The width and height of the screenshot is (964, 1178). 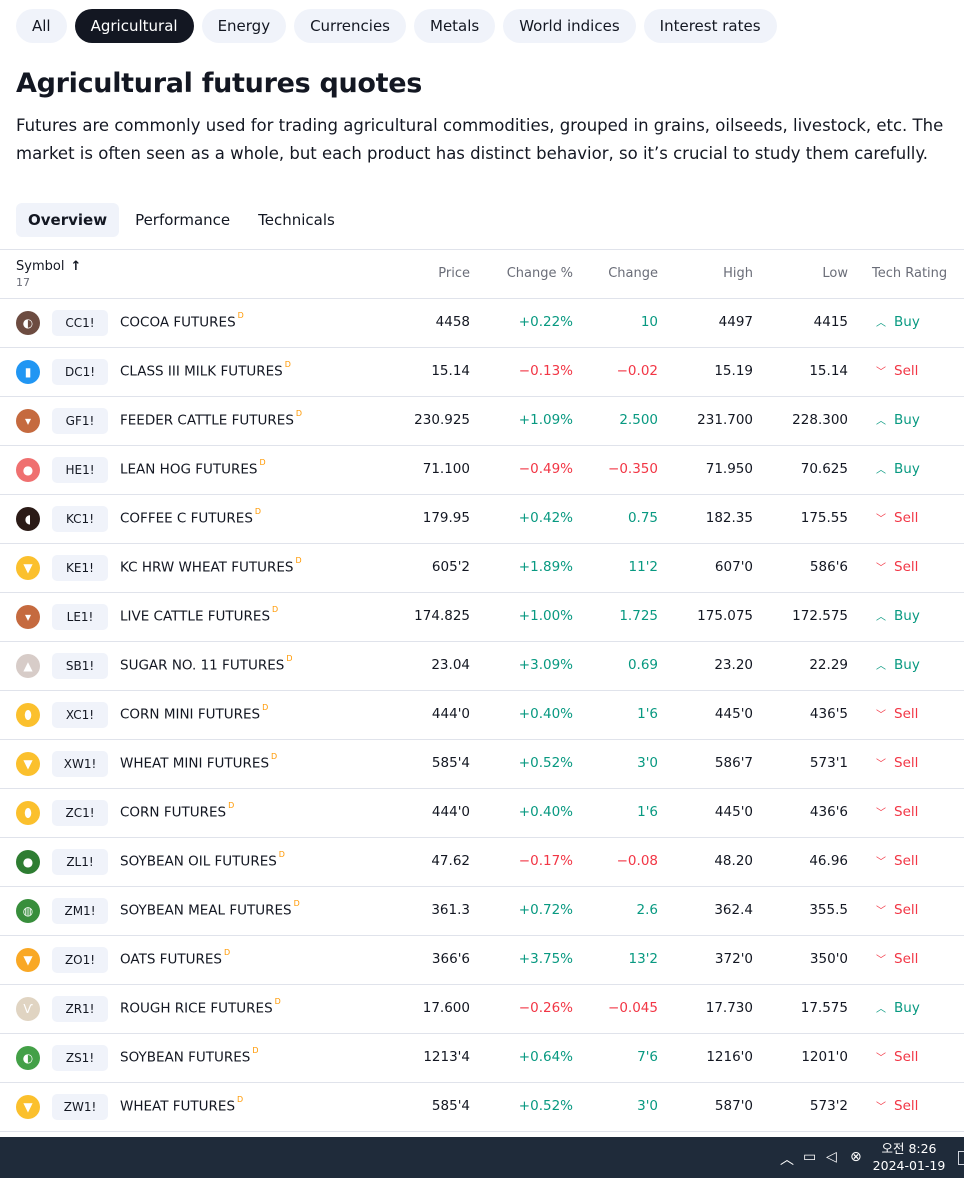 What do you see at coordinates (80, 764) in the screenshot?
I see `ticker-badge: XW1!` at bounding box center [80, 764].